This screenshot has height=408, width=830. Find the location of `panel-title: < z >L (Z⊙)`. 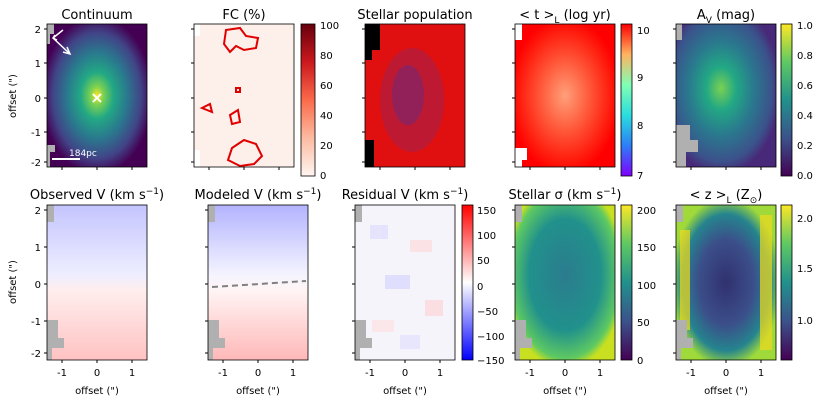

panel-title: < z >L (Z⊙) is located at coordinates (726, 197).